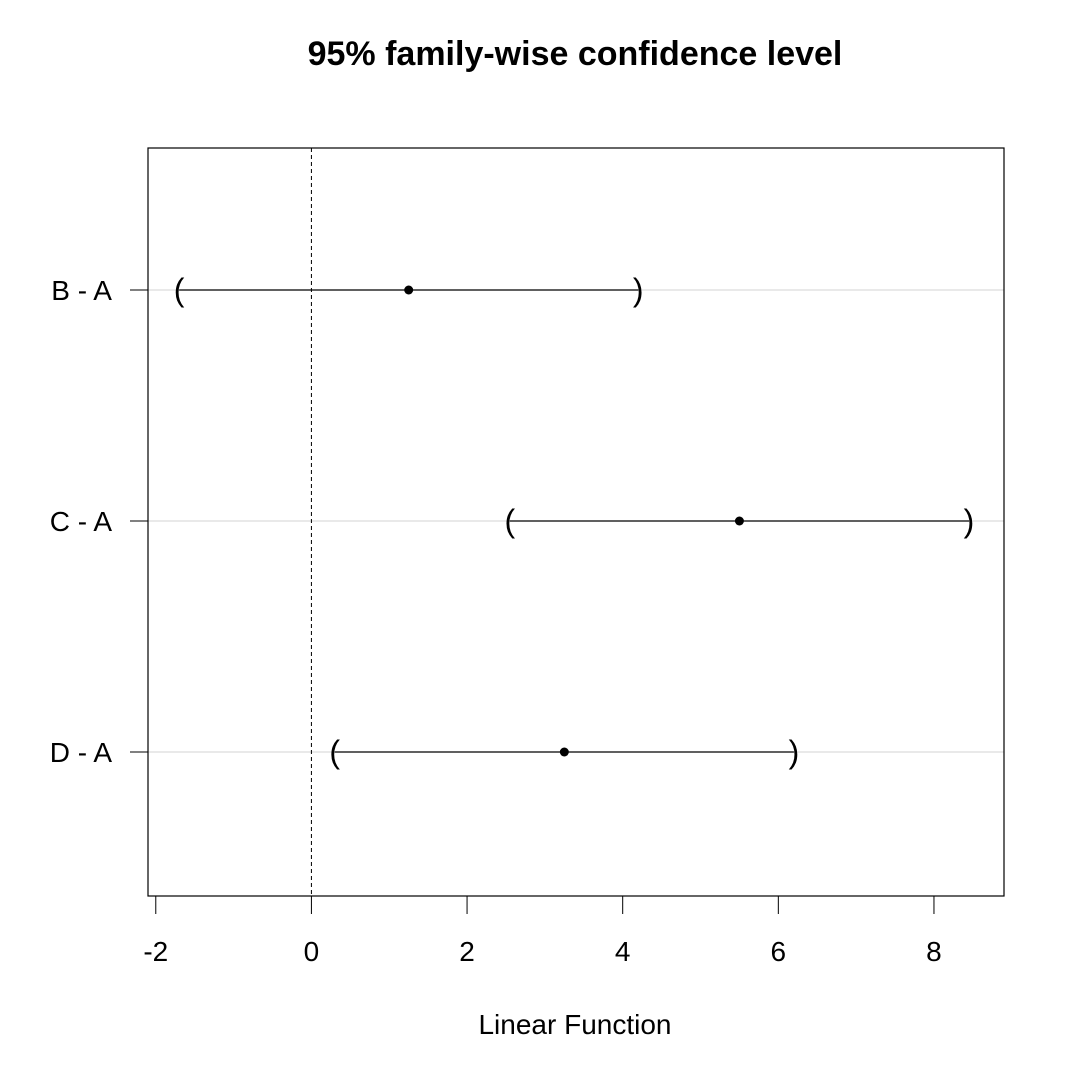  I want to click on y-tick-label: D - A, so click(81, 752).